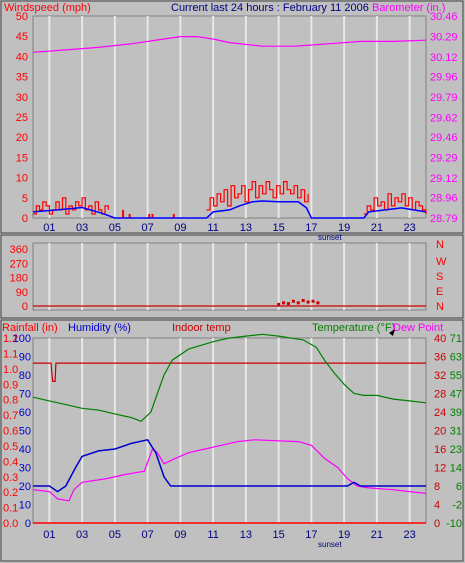 The image size is (465, 563). What do you see at coordinates (456, 339) in the screenshot?
I see `fahrenheit-tick-label: 71` at bounding box center [456, 339].